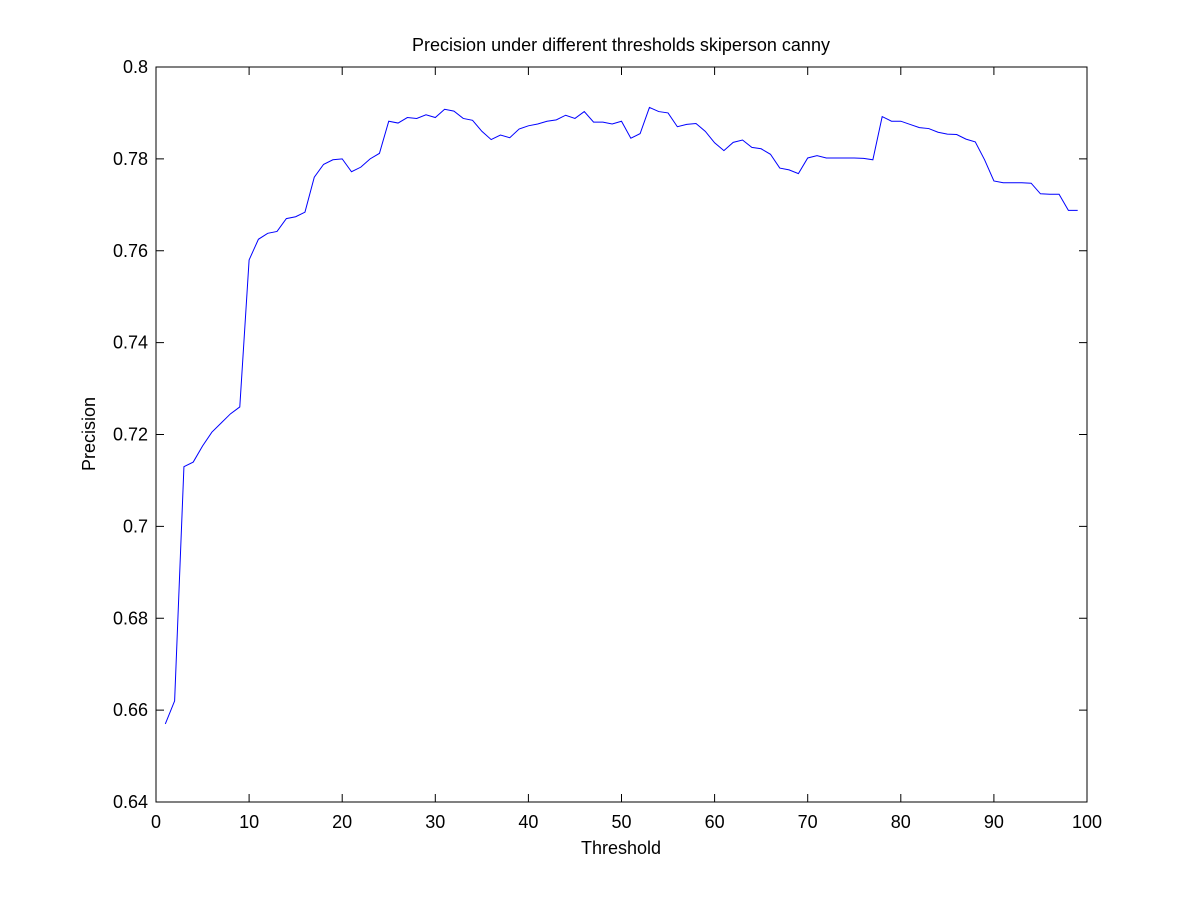  I want to click on x-tick-label: 90, so click(994, 822).